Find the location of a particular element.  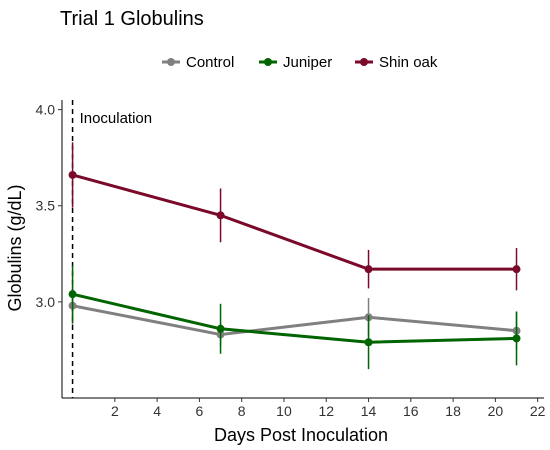

annotation-layer: Inoculation is located at coordinates (112, 249).